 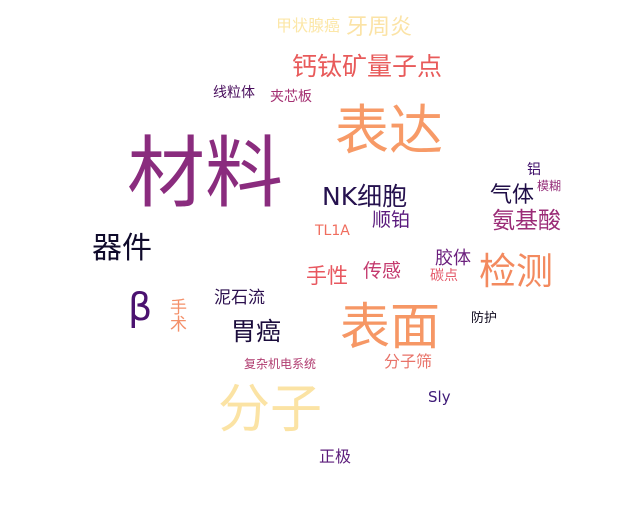 What do you see at coordinates (484, 318) in the screenshot?
I see `word-fanghu: 防护` at bounding box center [484, 318].